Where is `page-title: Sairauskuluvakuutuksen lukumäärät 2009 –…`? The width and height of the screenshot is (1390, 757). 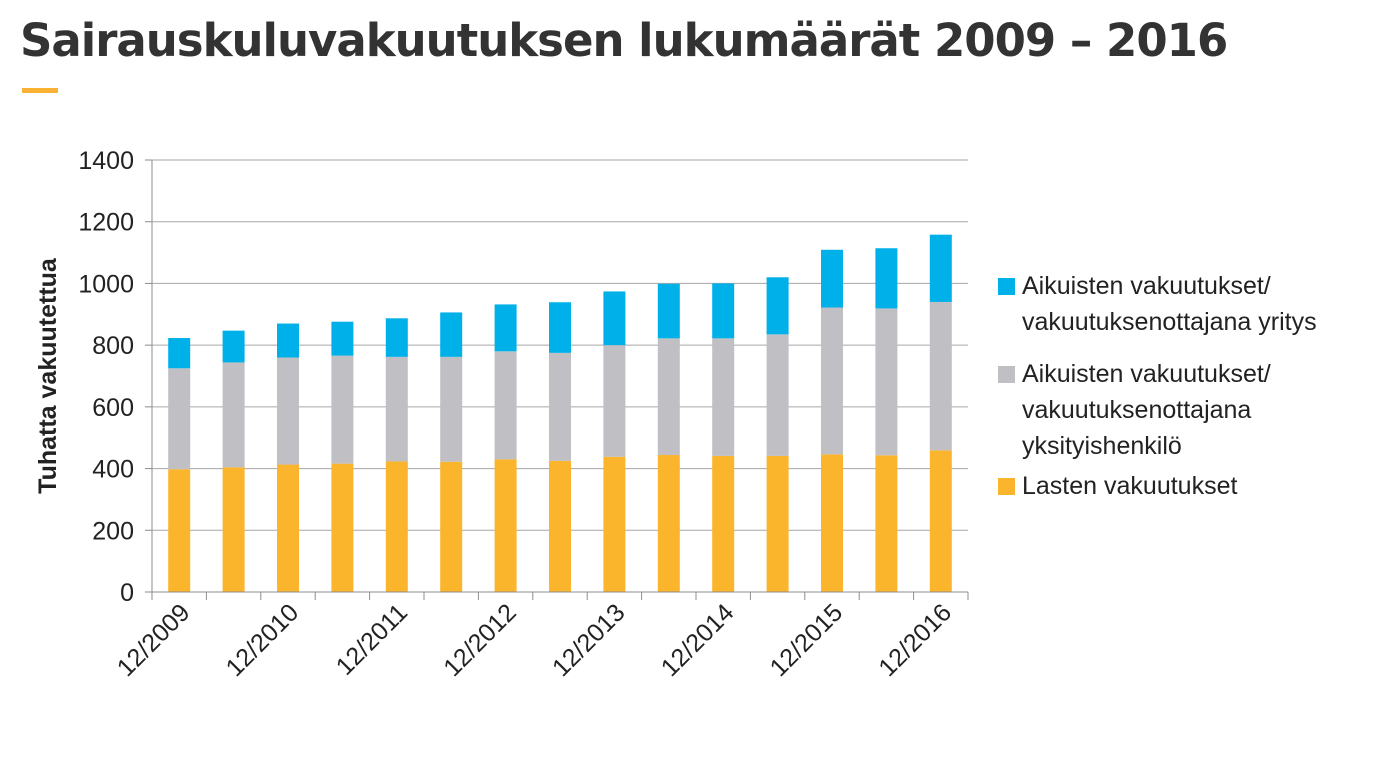
page-title: Sairauskuluvakuutuksen lukumäärät 2009 –… is located at coordinates (624, 40).